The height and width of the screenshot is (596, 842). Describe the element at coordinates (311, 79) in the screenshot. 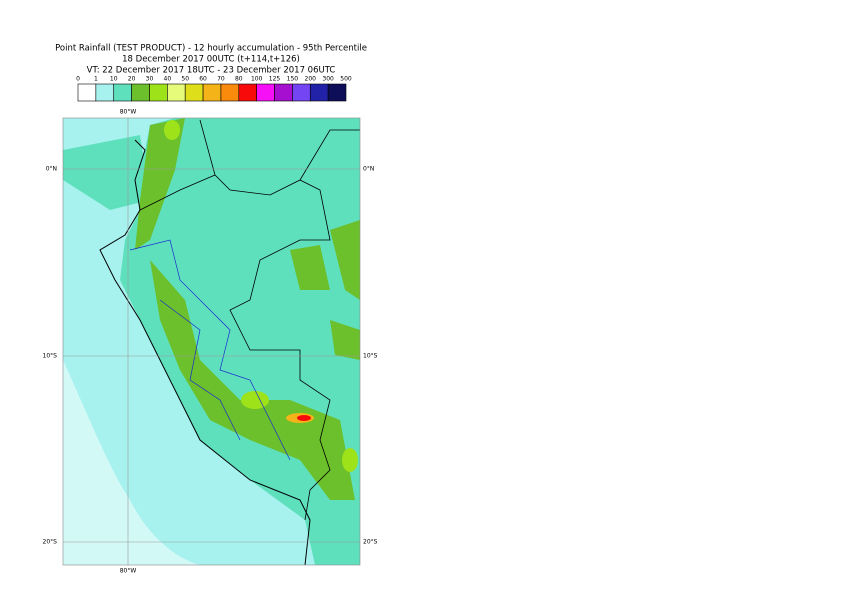

I see `legend-label: 200` at that location.